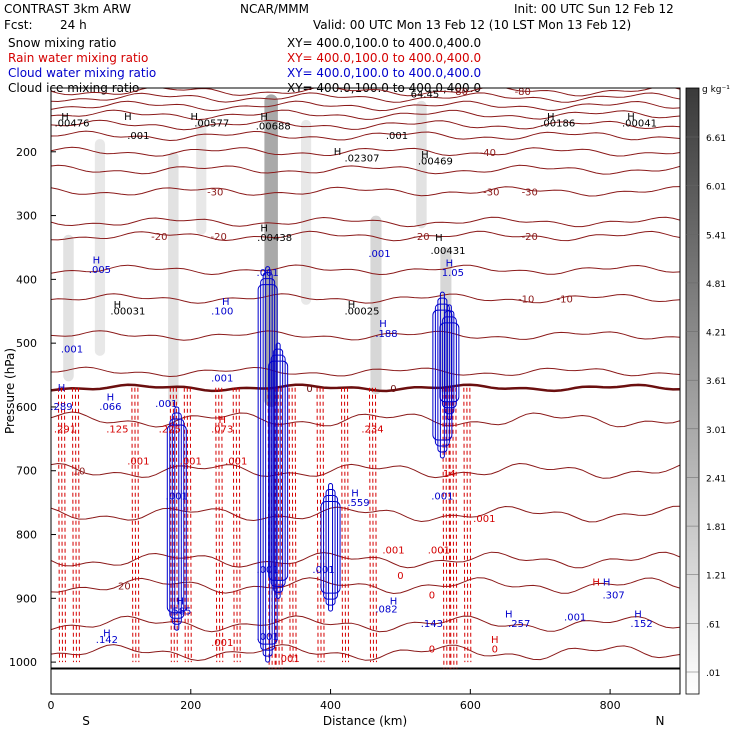 This screenshot has height=740, width=740. Describe the element at coordinates (18, 25) in the screenshot. I see `fcst-label: Fcst:` at that location.